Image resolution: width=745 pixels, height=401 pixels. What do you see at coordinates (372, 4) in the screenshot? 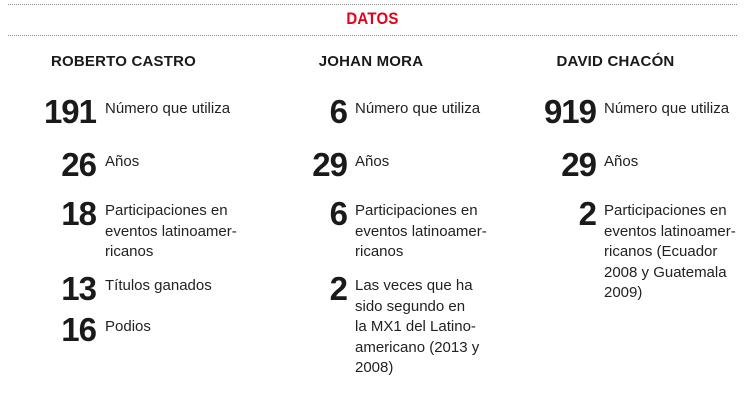
I see `top-dotted-rule` at bounding box center [372, 4].